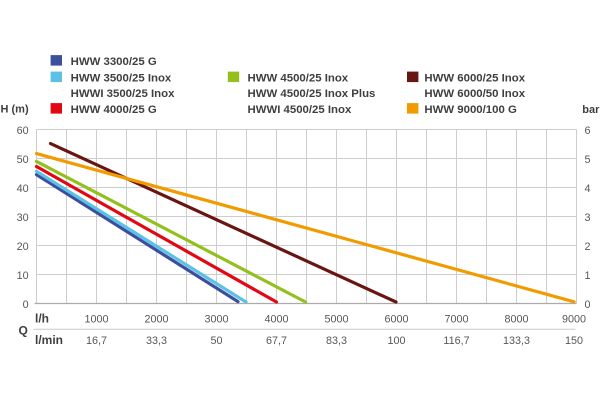 Image resolution: width=600 pixels, height=405 pixels. Describe the element at coordinates (516, 341) in the screenshot. I see `svg-text: 133,3` at that location.